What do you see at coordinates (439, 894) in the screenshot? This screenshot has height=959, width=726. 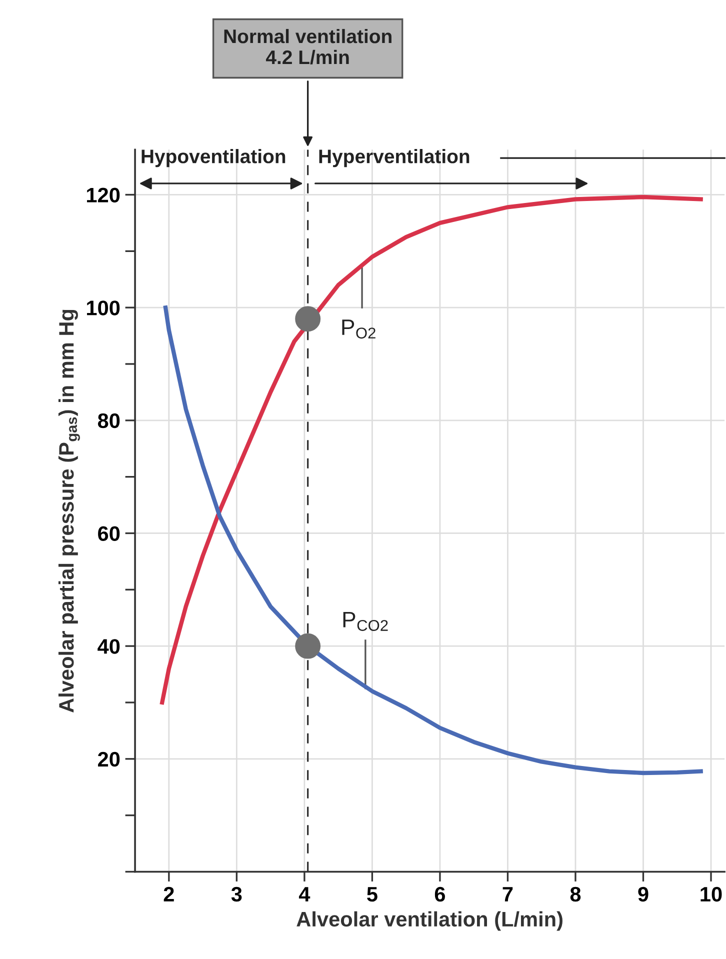 I see `x-tick-label: 6` at bounding box center [439, 894].